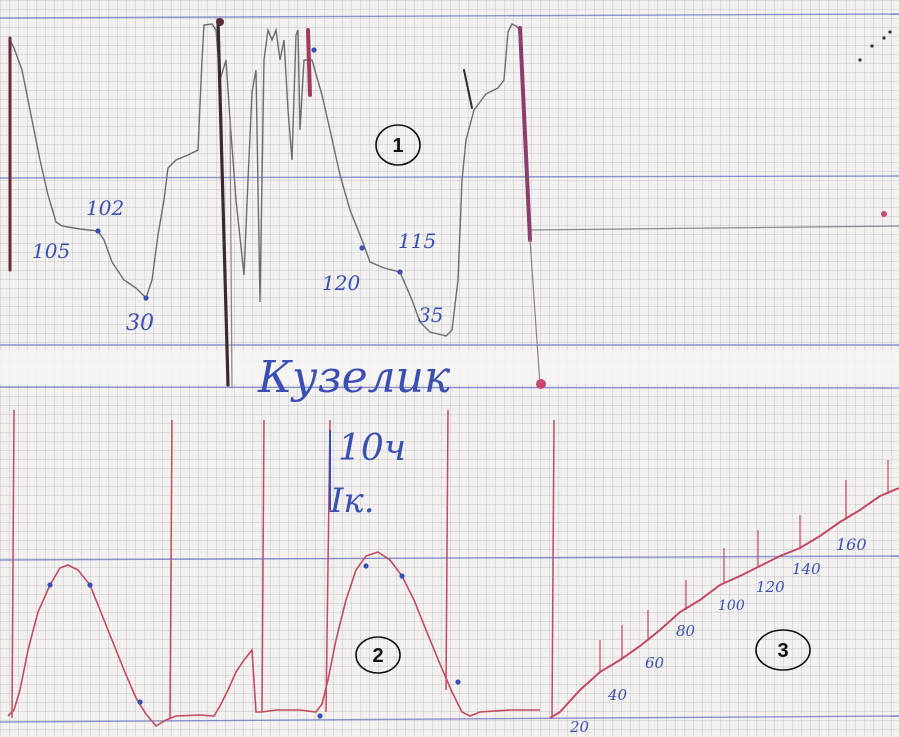 This screenshot has height=737, width=899. Describe the element at coordinates (237, 266) in the screenshot. I see `upper-trace-labels: 105 102 30 120 115 35` at that location.